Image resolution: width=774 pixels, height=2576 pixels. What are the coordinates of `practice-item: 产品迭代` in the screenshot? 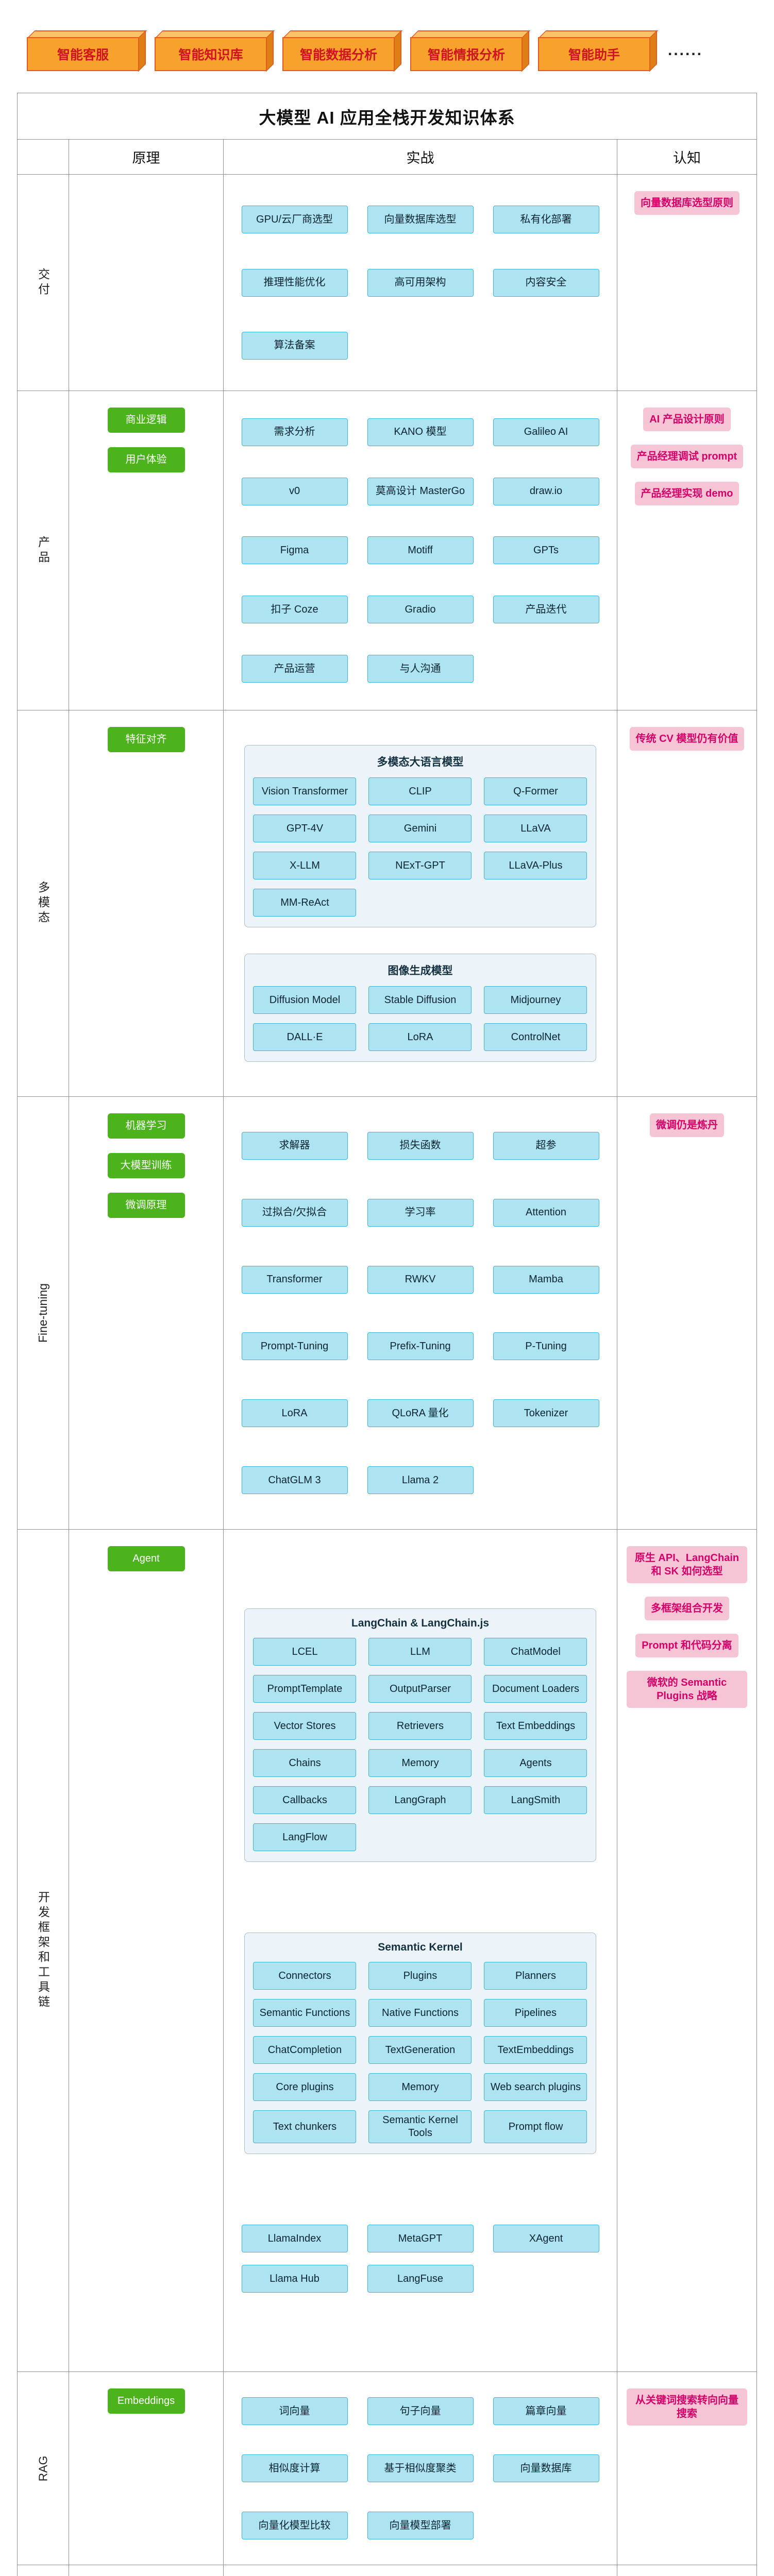 It's located at (546, 610).